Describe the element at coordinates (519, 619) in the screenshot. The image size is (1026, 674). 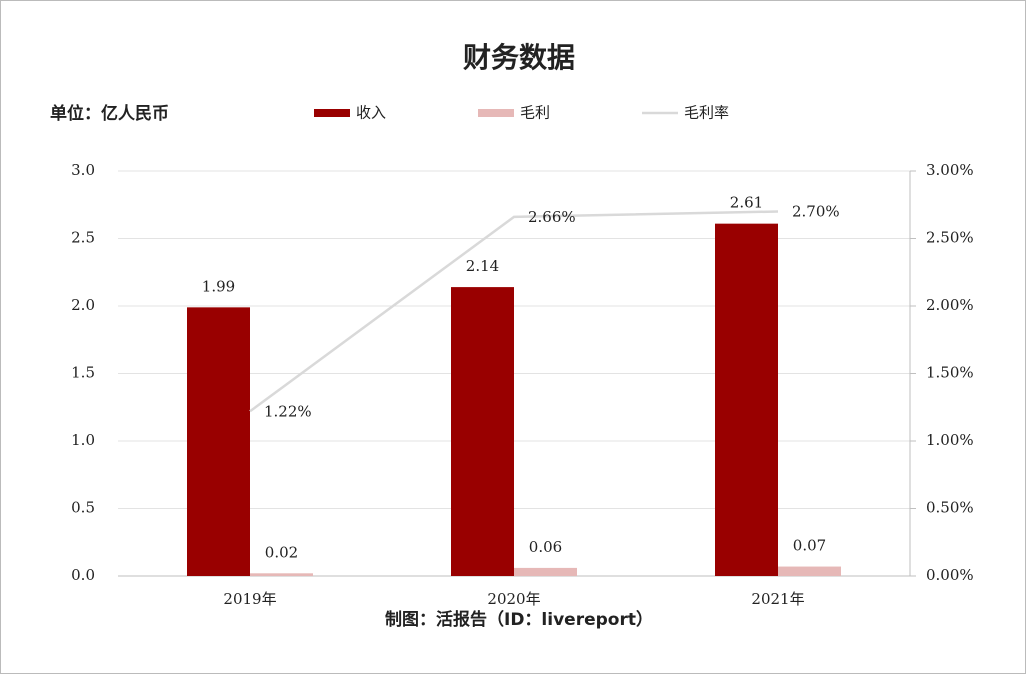
I see `source-note: 制图：活报告（ID：livereport）` at that location.